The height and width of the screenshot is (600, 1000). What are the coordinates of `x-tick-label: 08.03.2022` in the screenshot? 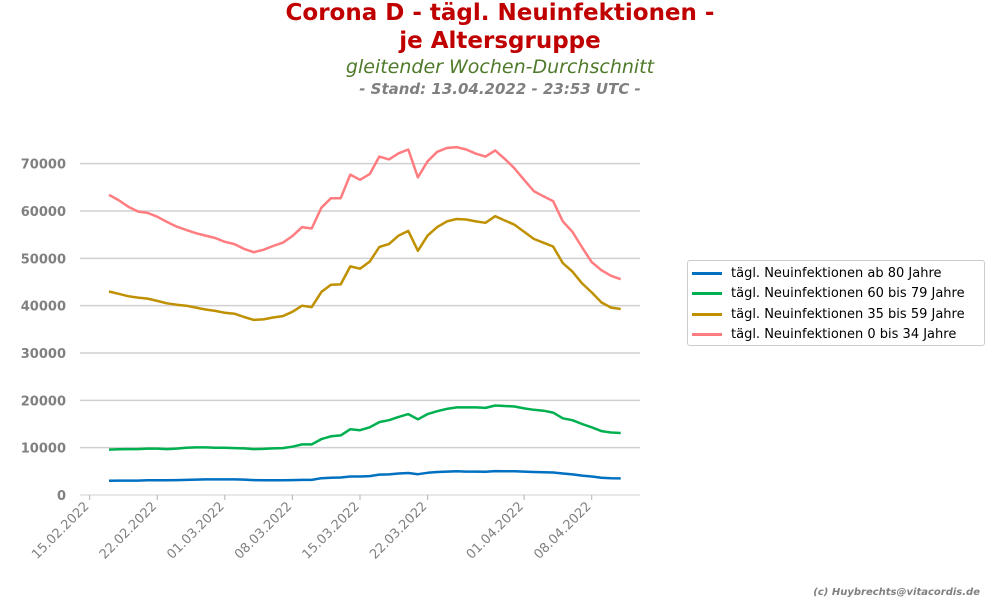 It's located at (263, 530).